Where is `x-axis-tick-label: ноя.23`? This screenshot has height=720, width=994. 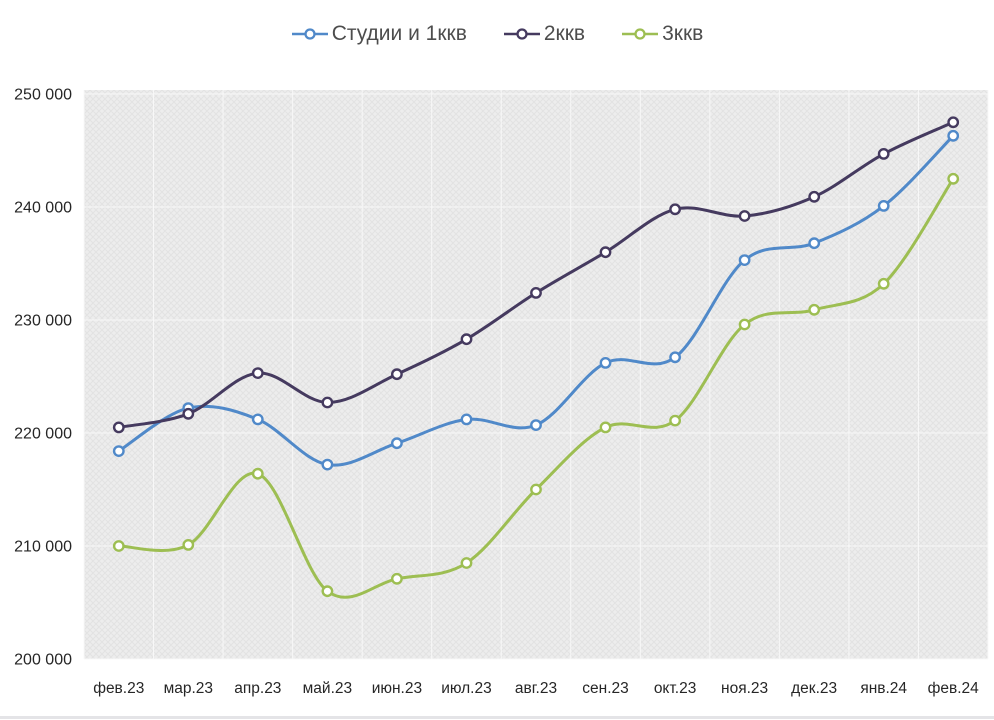
x-axis-tick-label: ноя.23 is located at coordinates (744, 688).